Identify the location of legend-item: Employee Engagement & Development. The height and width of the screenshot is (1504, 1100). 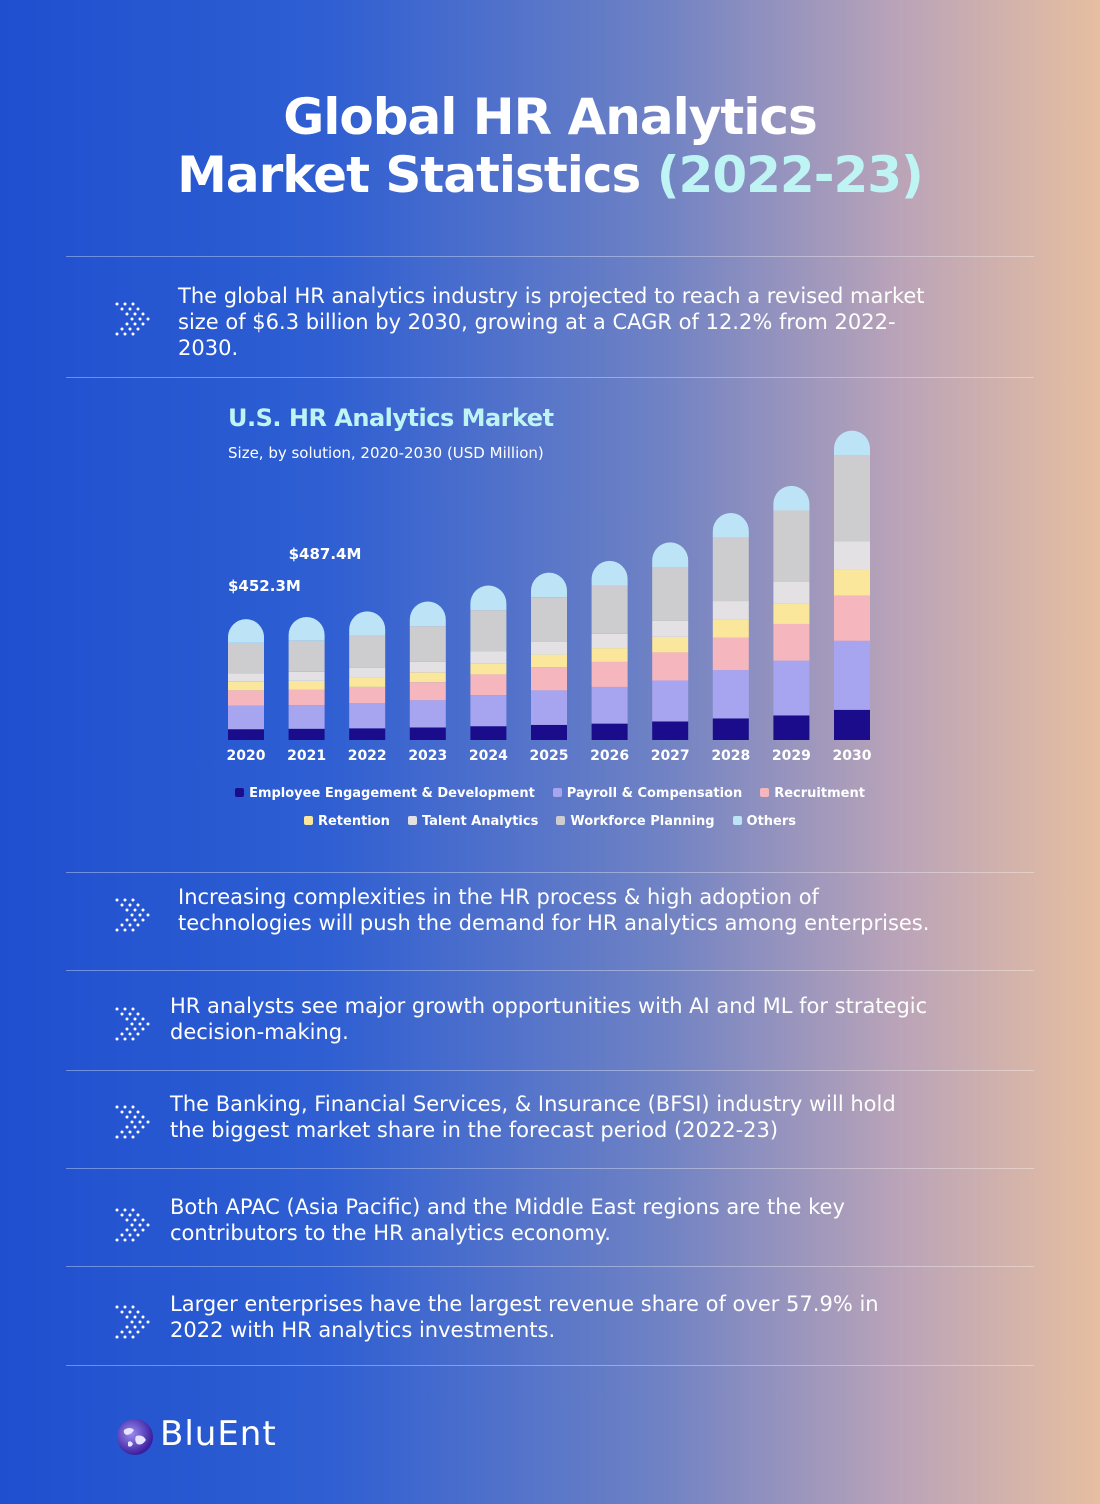
(385, 793).